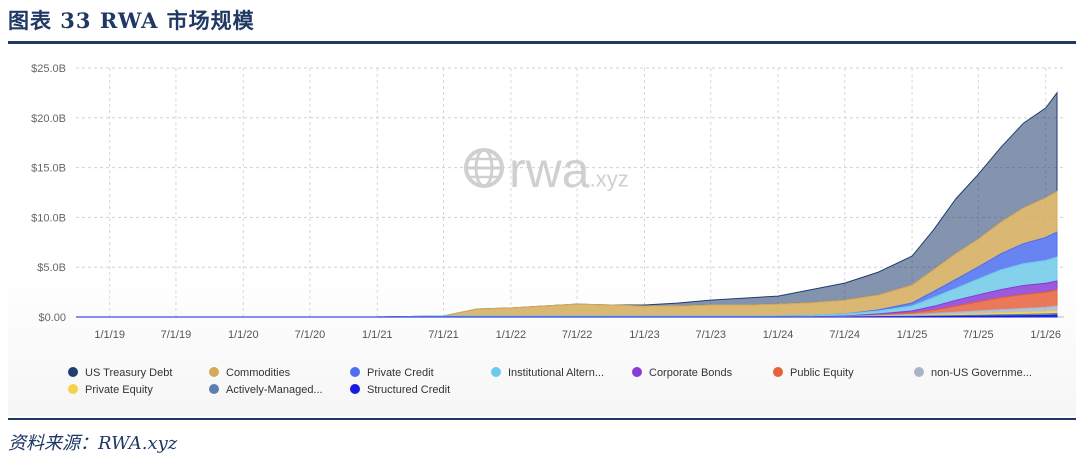 The height and width of the screenshot is (467, 1080). I want to click on x-tick-label: 1/1/22, so click(511, 335).